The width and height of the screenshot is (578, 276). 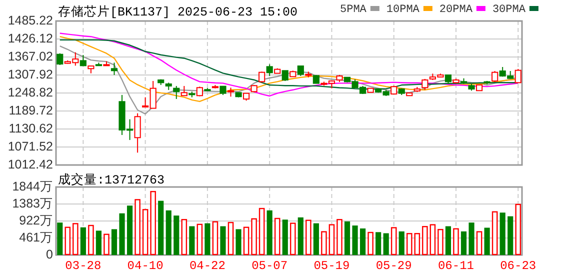 What do you see at coordinates (509, 10) in the screenshot?
I see `legend-label: 30PMA` at bounding box center [509, 10].